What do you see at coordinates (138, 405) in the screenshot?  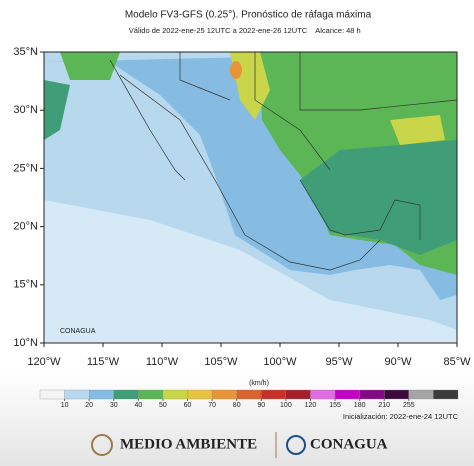 I see `colorbar-label: 40` at bounding box center [138, 405].